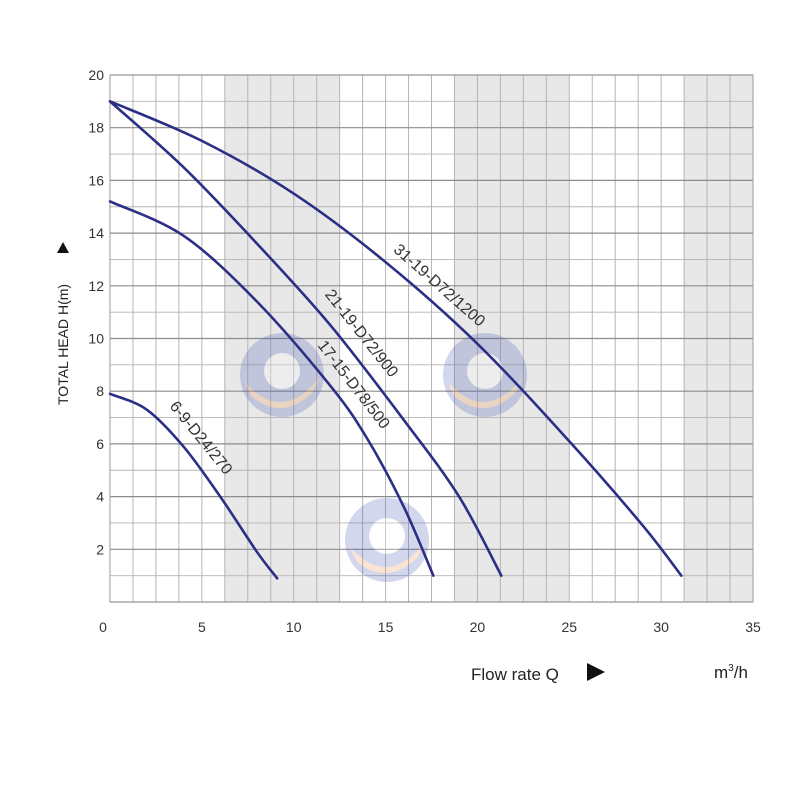 The width and height of the screenshot is (800, 800). Describe the element at coordinates (100, 549) in the screenshot. I see `y-tick-label: 2` at that location.